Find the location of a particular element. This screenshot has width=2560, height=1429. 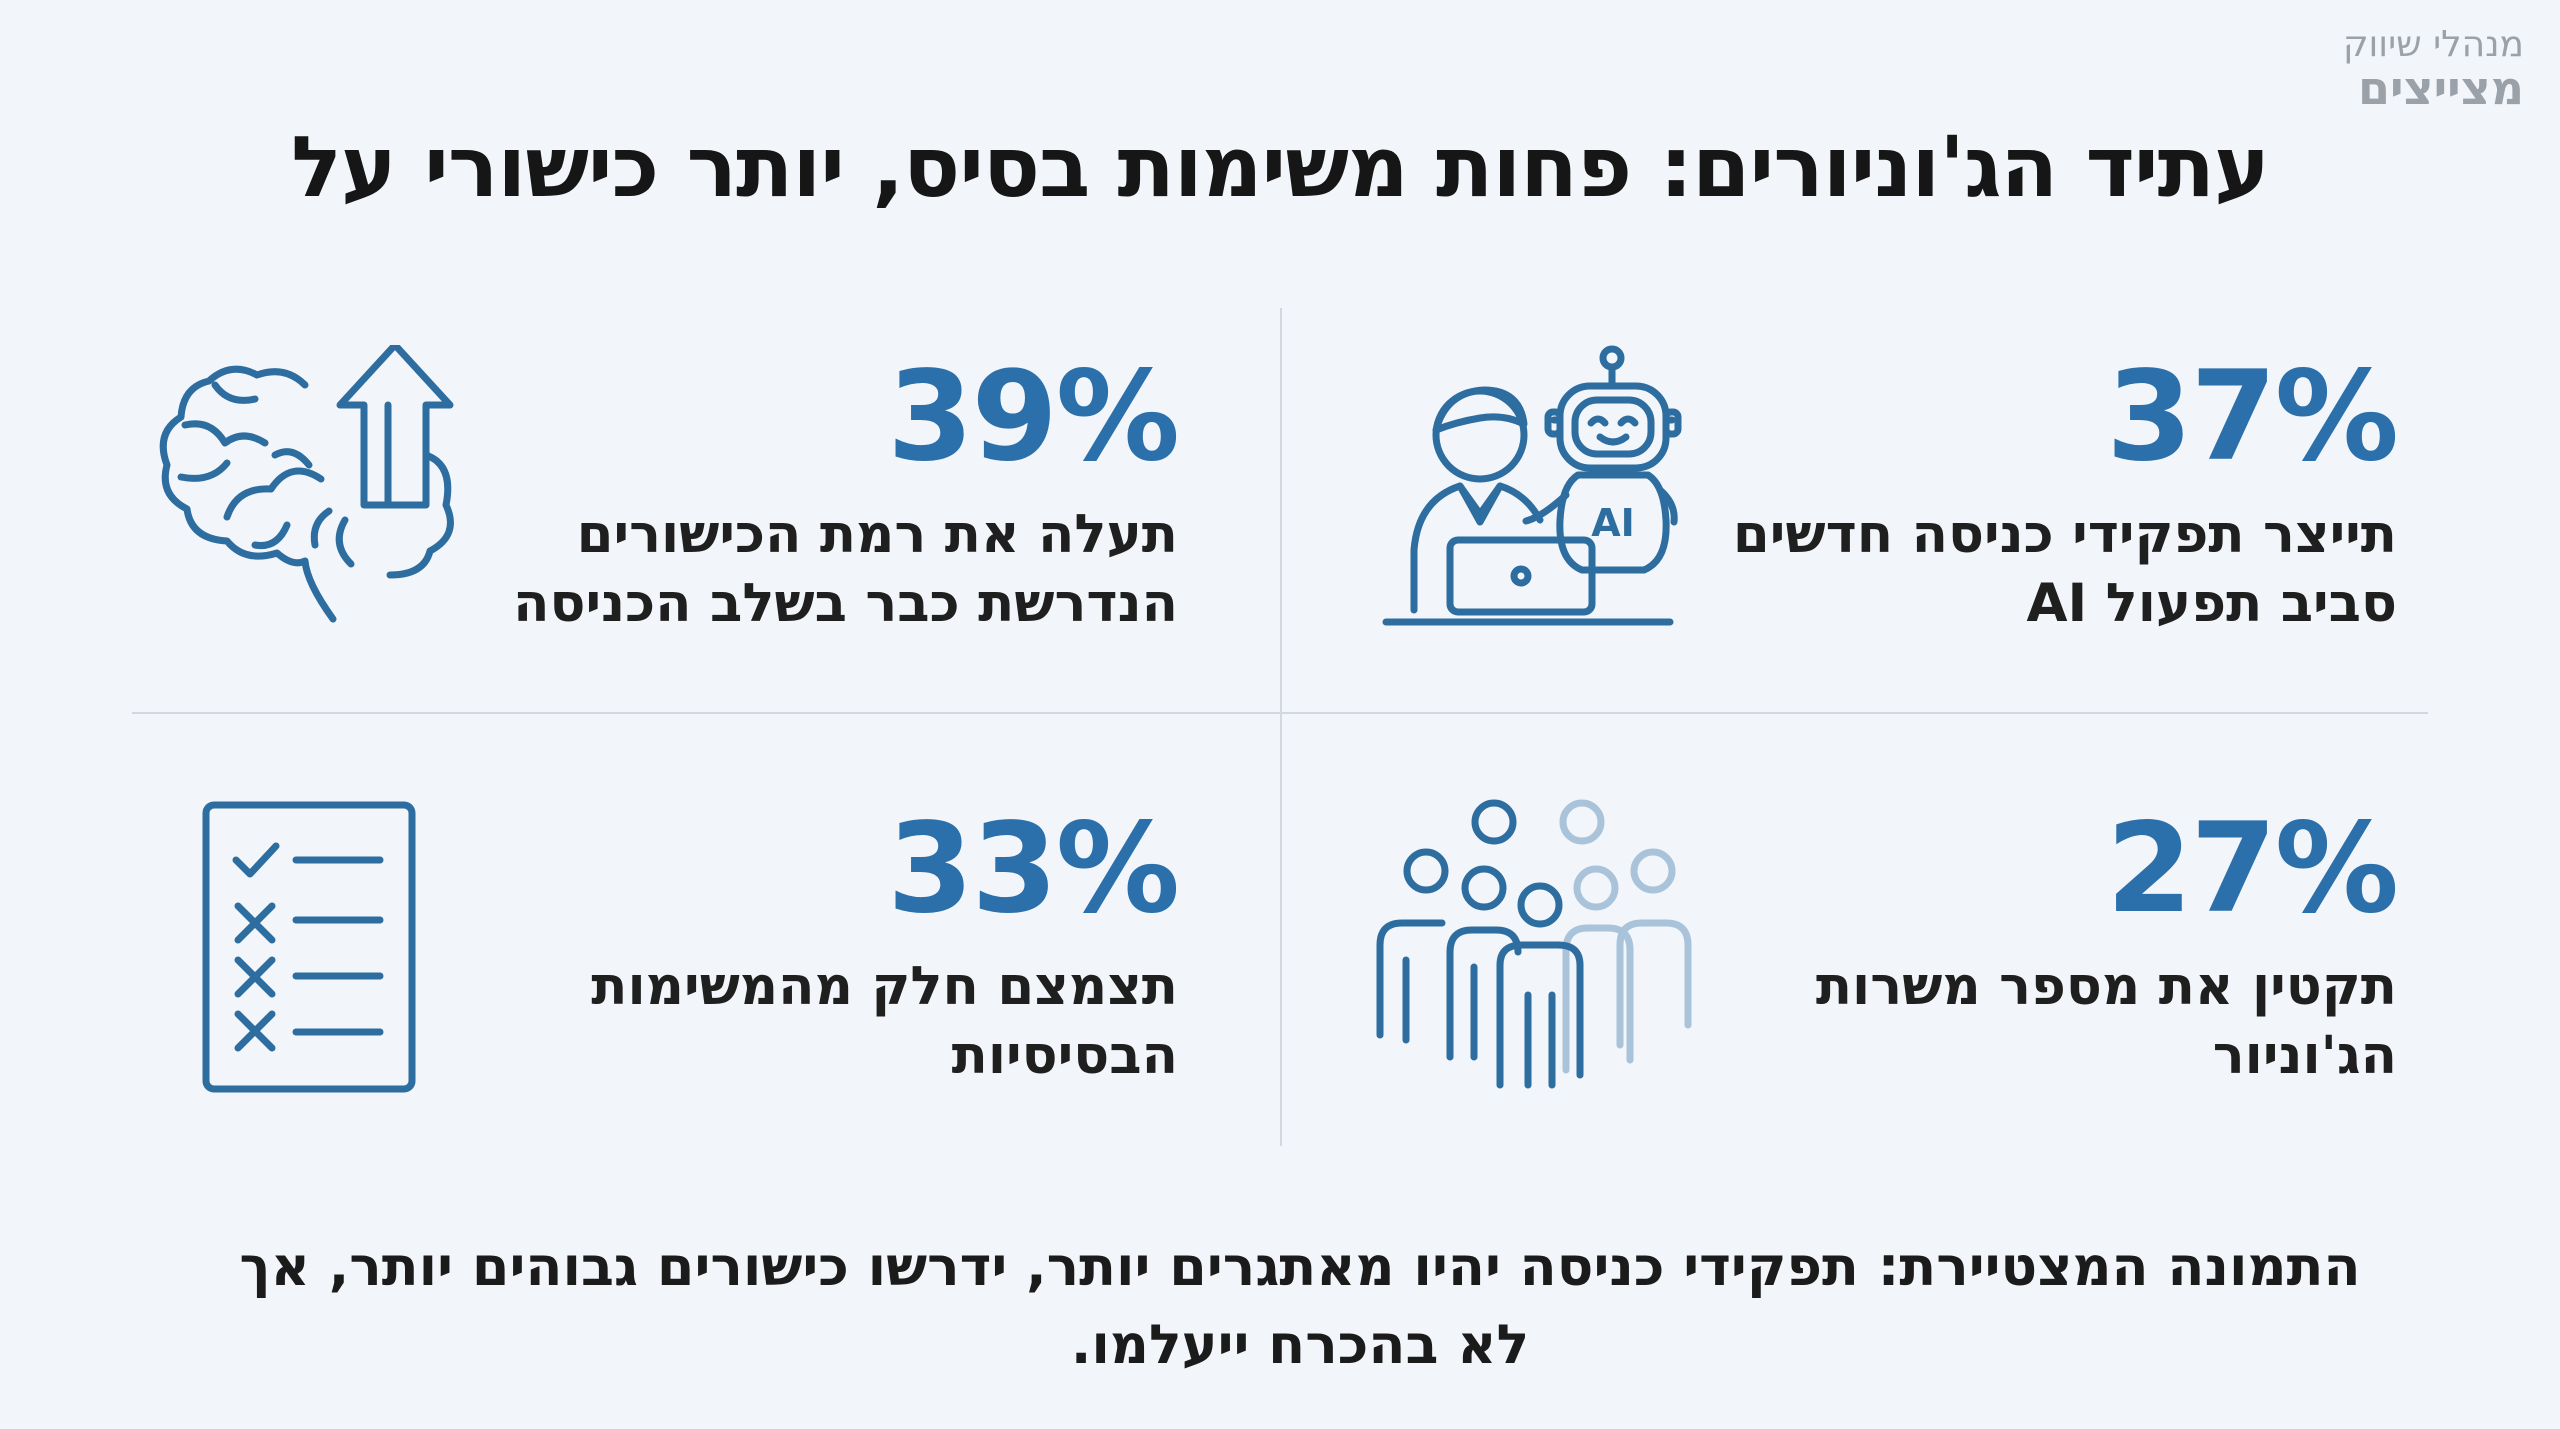

robot-person-laptop-icon: AI is located at coordinates (1532, 485).